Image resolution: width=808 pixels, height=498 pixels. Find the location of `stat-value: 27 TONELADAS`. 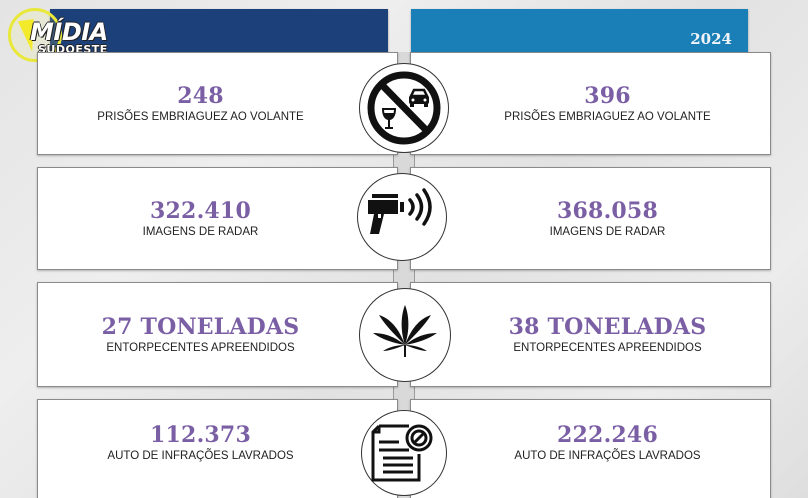

stat-value: 27 TONELADAS is located at coordinates (200, 326).